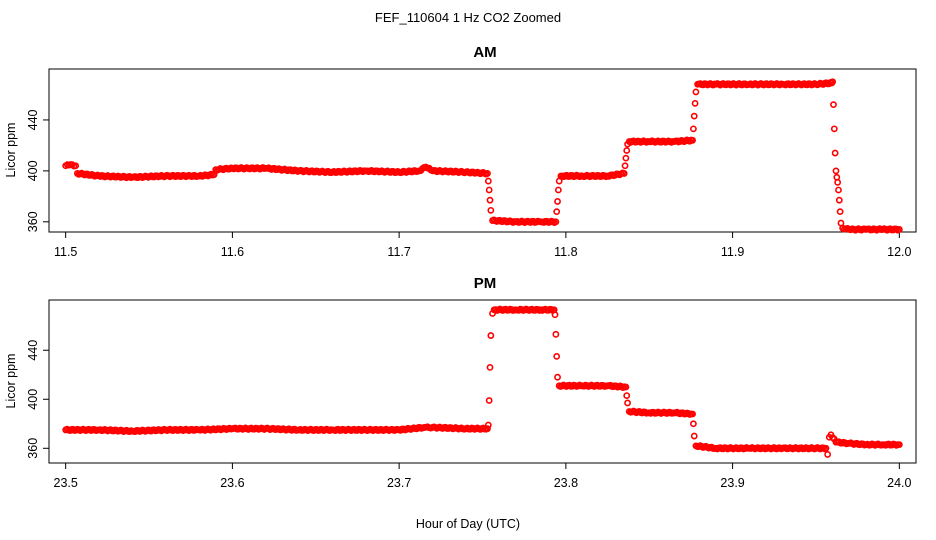  Describe the element at coordinates (399, 483) in the screenshot. I see `x-tick-label: 23.7` at that location.